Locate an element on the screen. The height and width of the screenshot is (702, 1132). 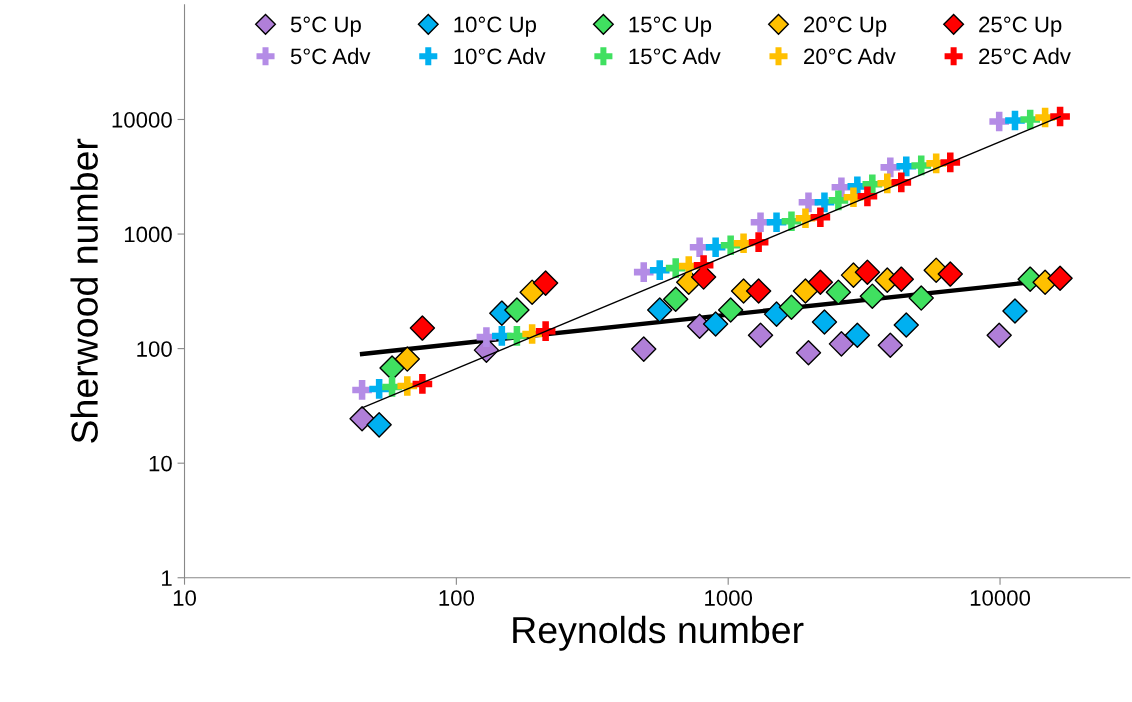
y-tick-label: 1 is located at coordinates (167, 578).